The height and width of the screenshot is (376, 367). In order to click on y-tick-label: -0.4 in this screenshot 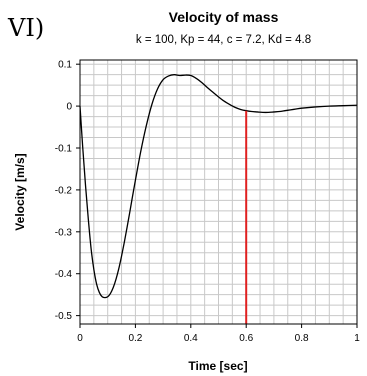, I will do `click(64, 274)`.